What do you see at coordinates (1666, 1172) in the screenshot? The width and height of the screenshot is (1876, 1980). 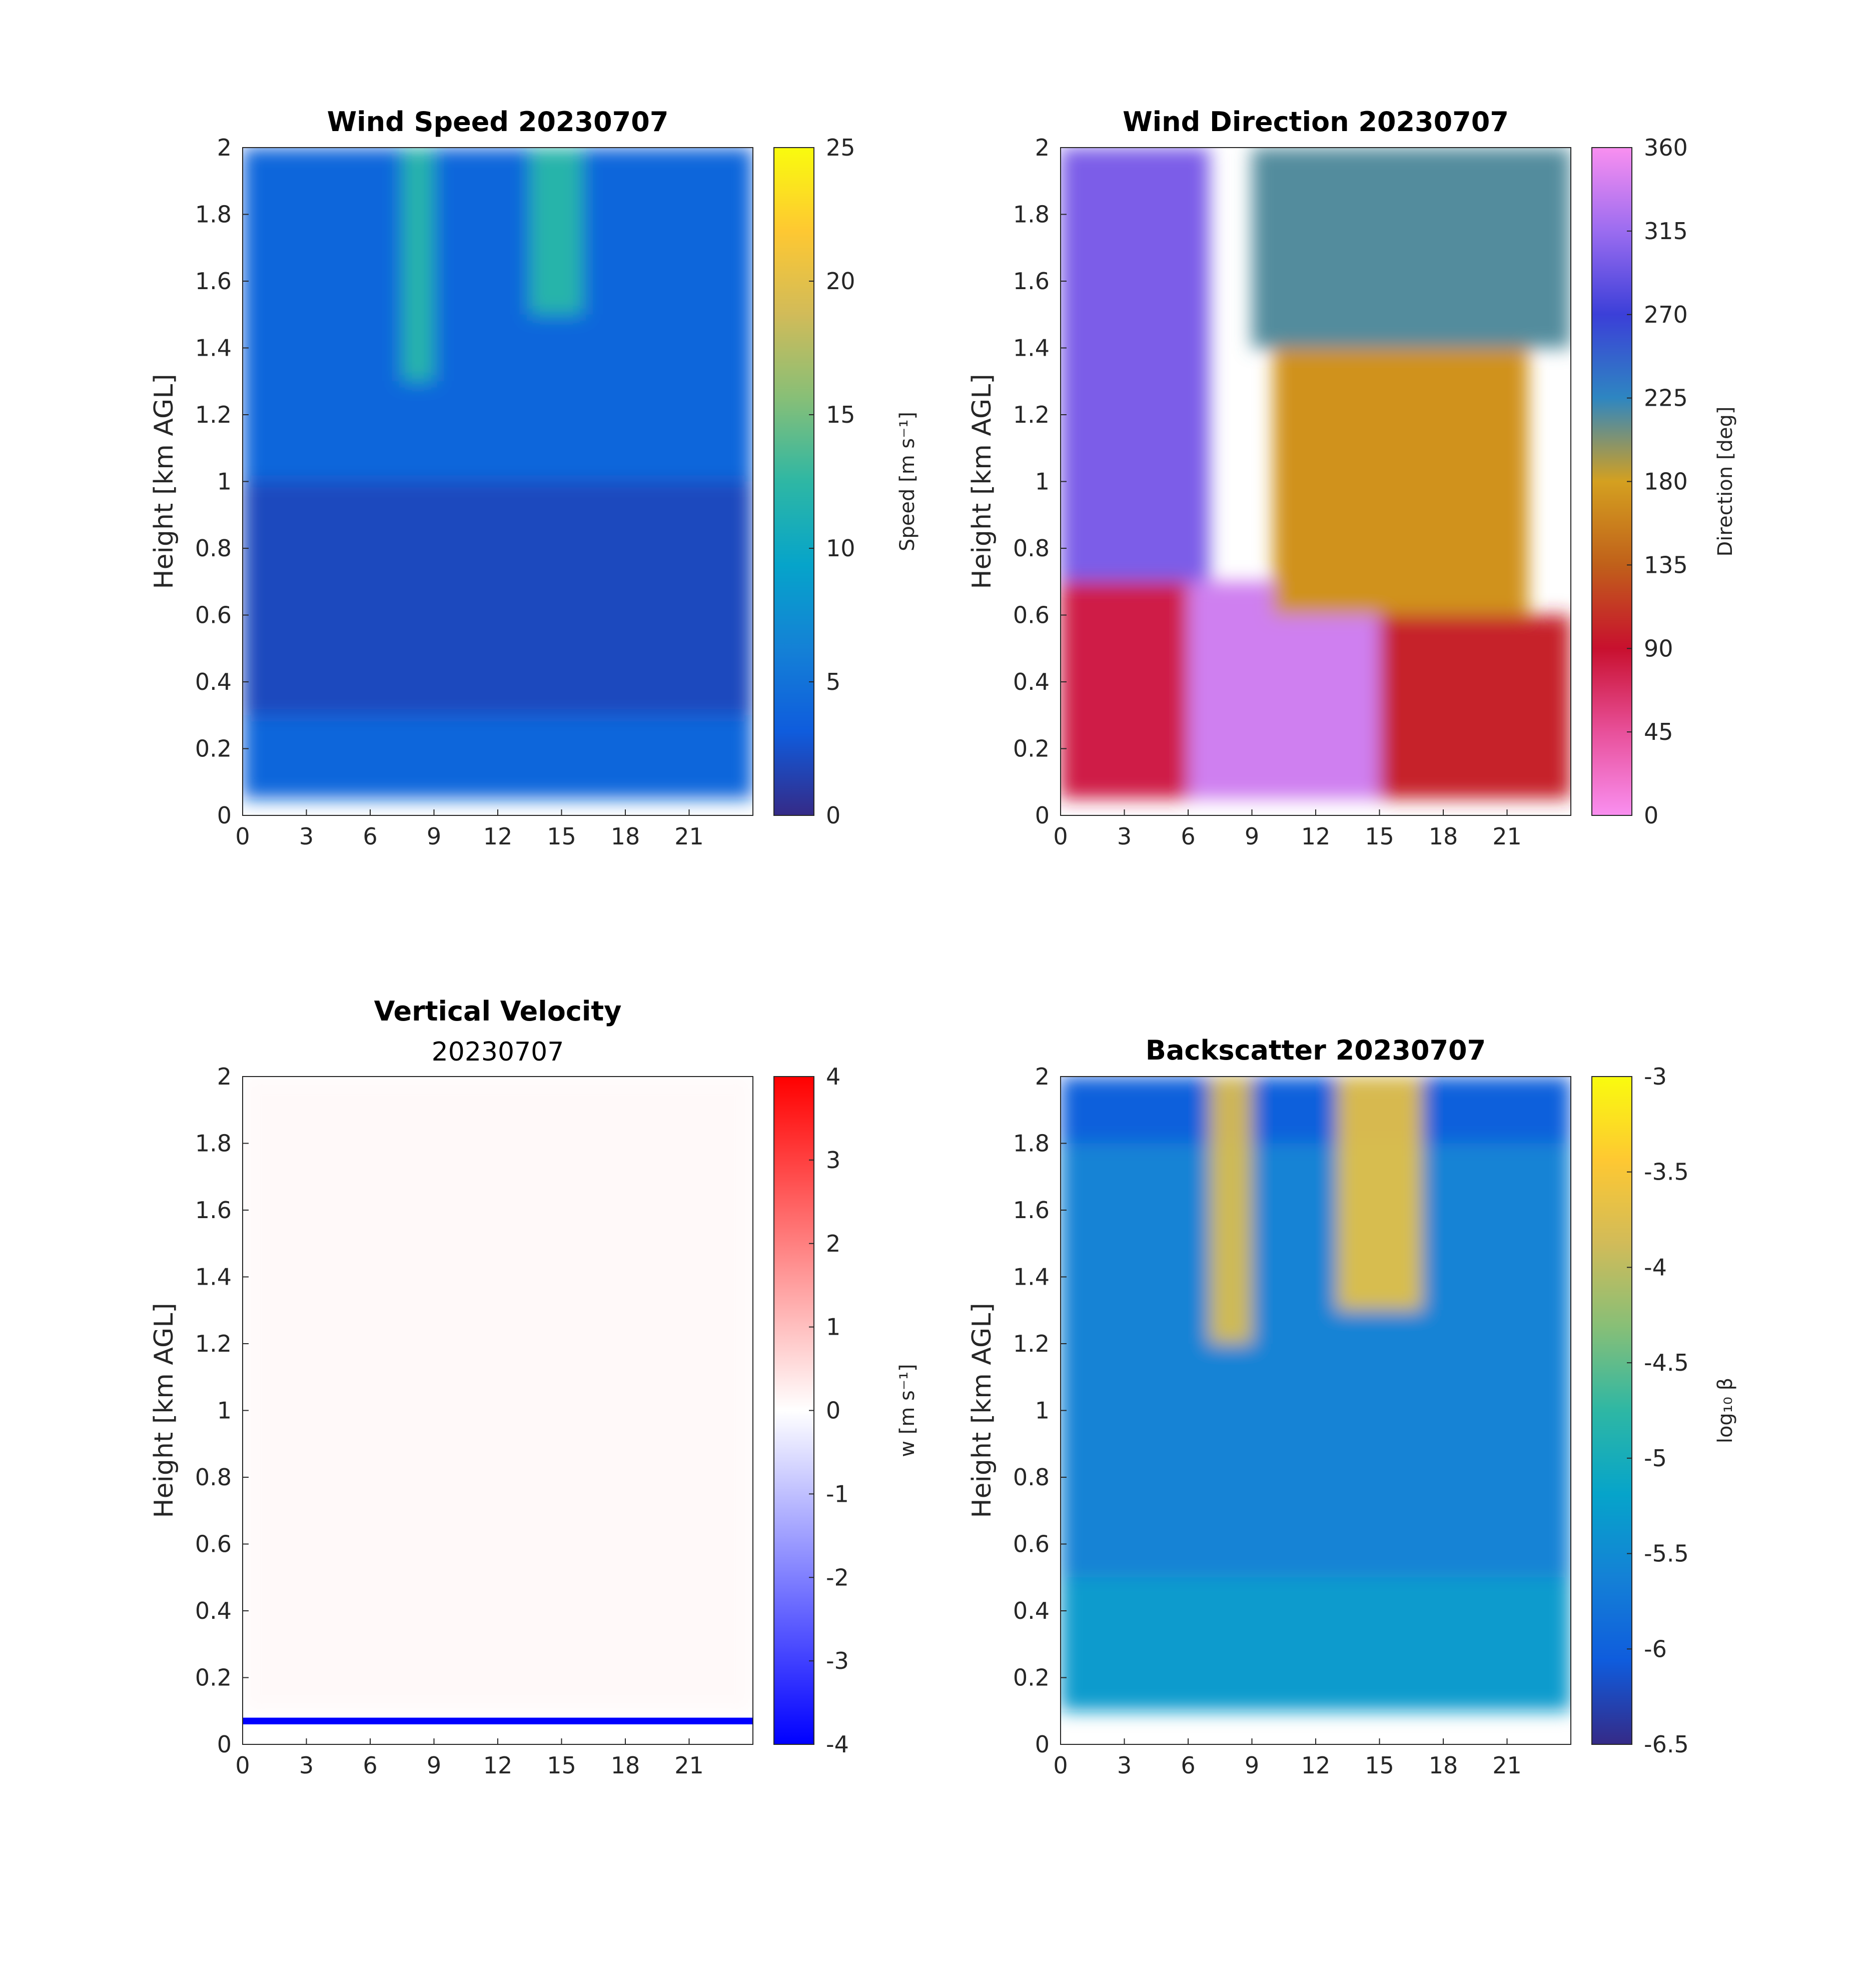 I see `colorbar-tick-label: -3.5` at bounding box center [1666, 1172].